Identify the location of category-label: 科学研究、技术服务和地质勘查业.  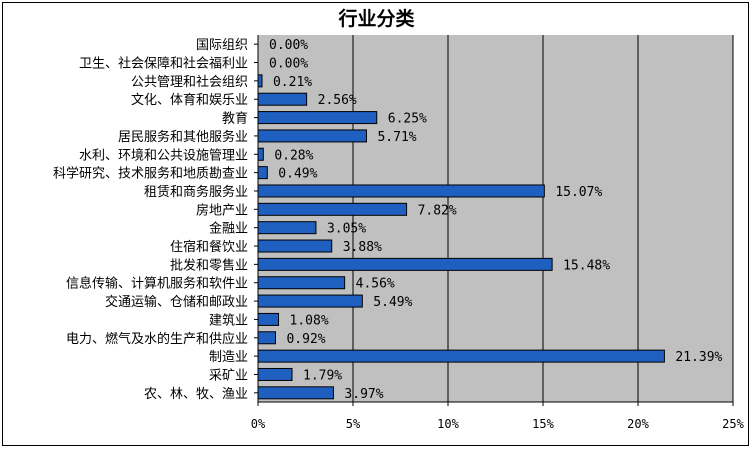
(150, 174).